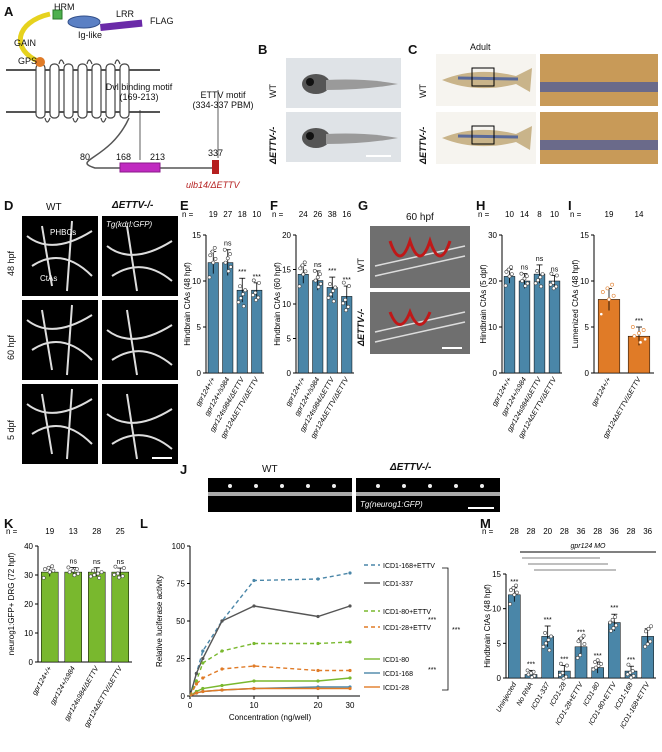 This screenshot has width=662, height=752. What do you see at coordinates (28, 546) in the screenshot?
I see `y-tick-label: 40` at bounding box center [28, 546].